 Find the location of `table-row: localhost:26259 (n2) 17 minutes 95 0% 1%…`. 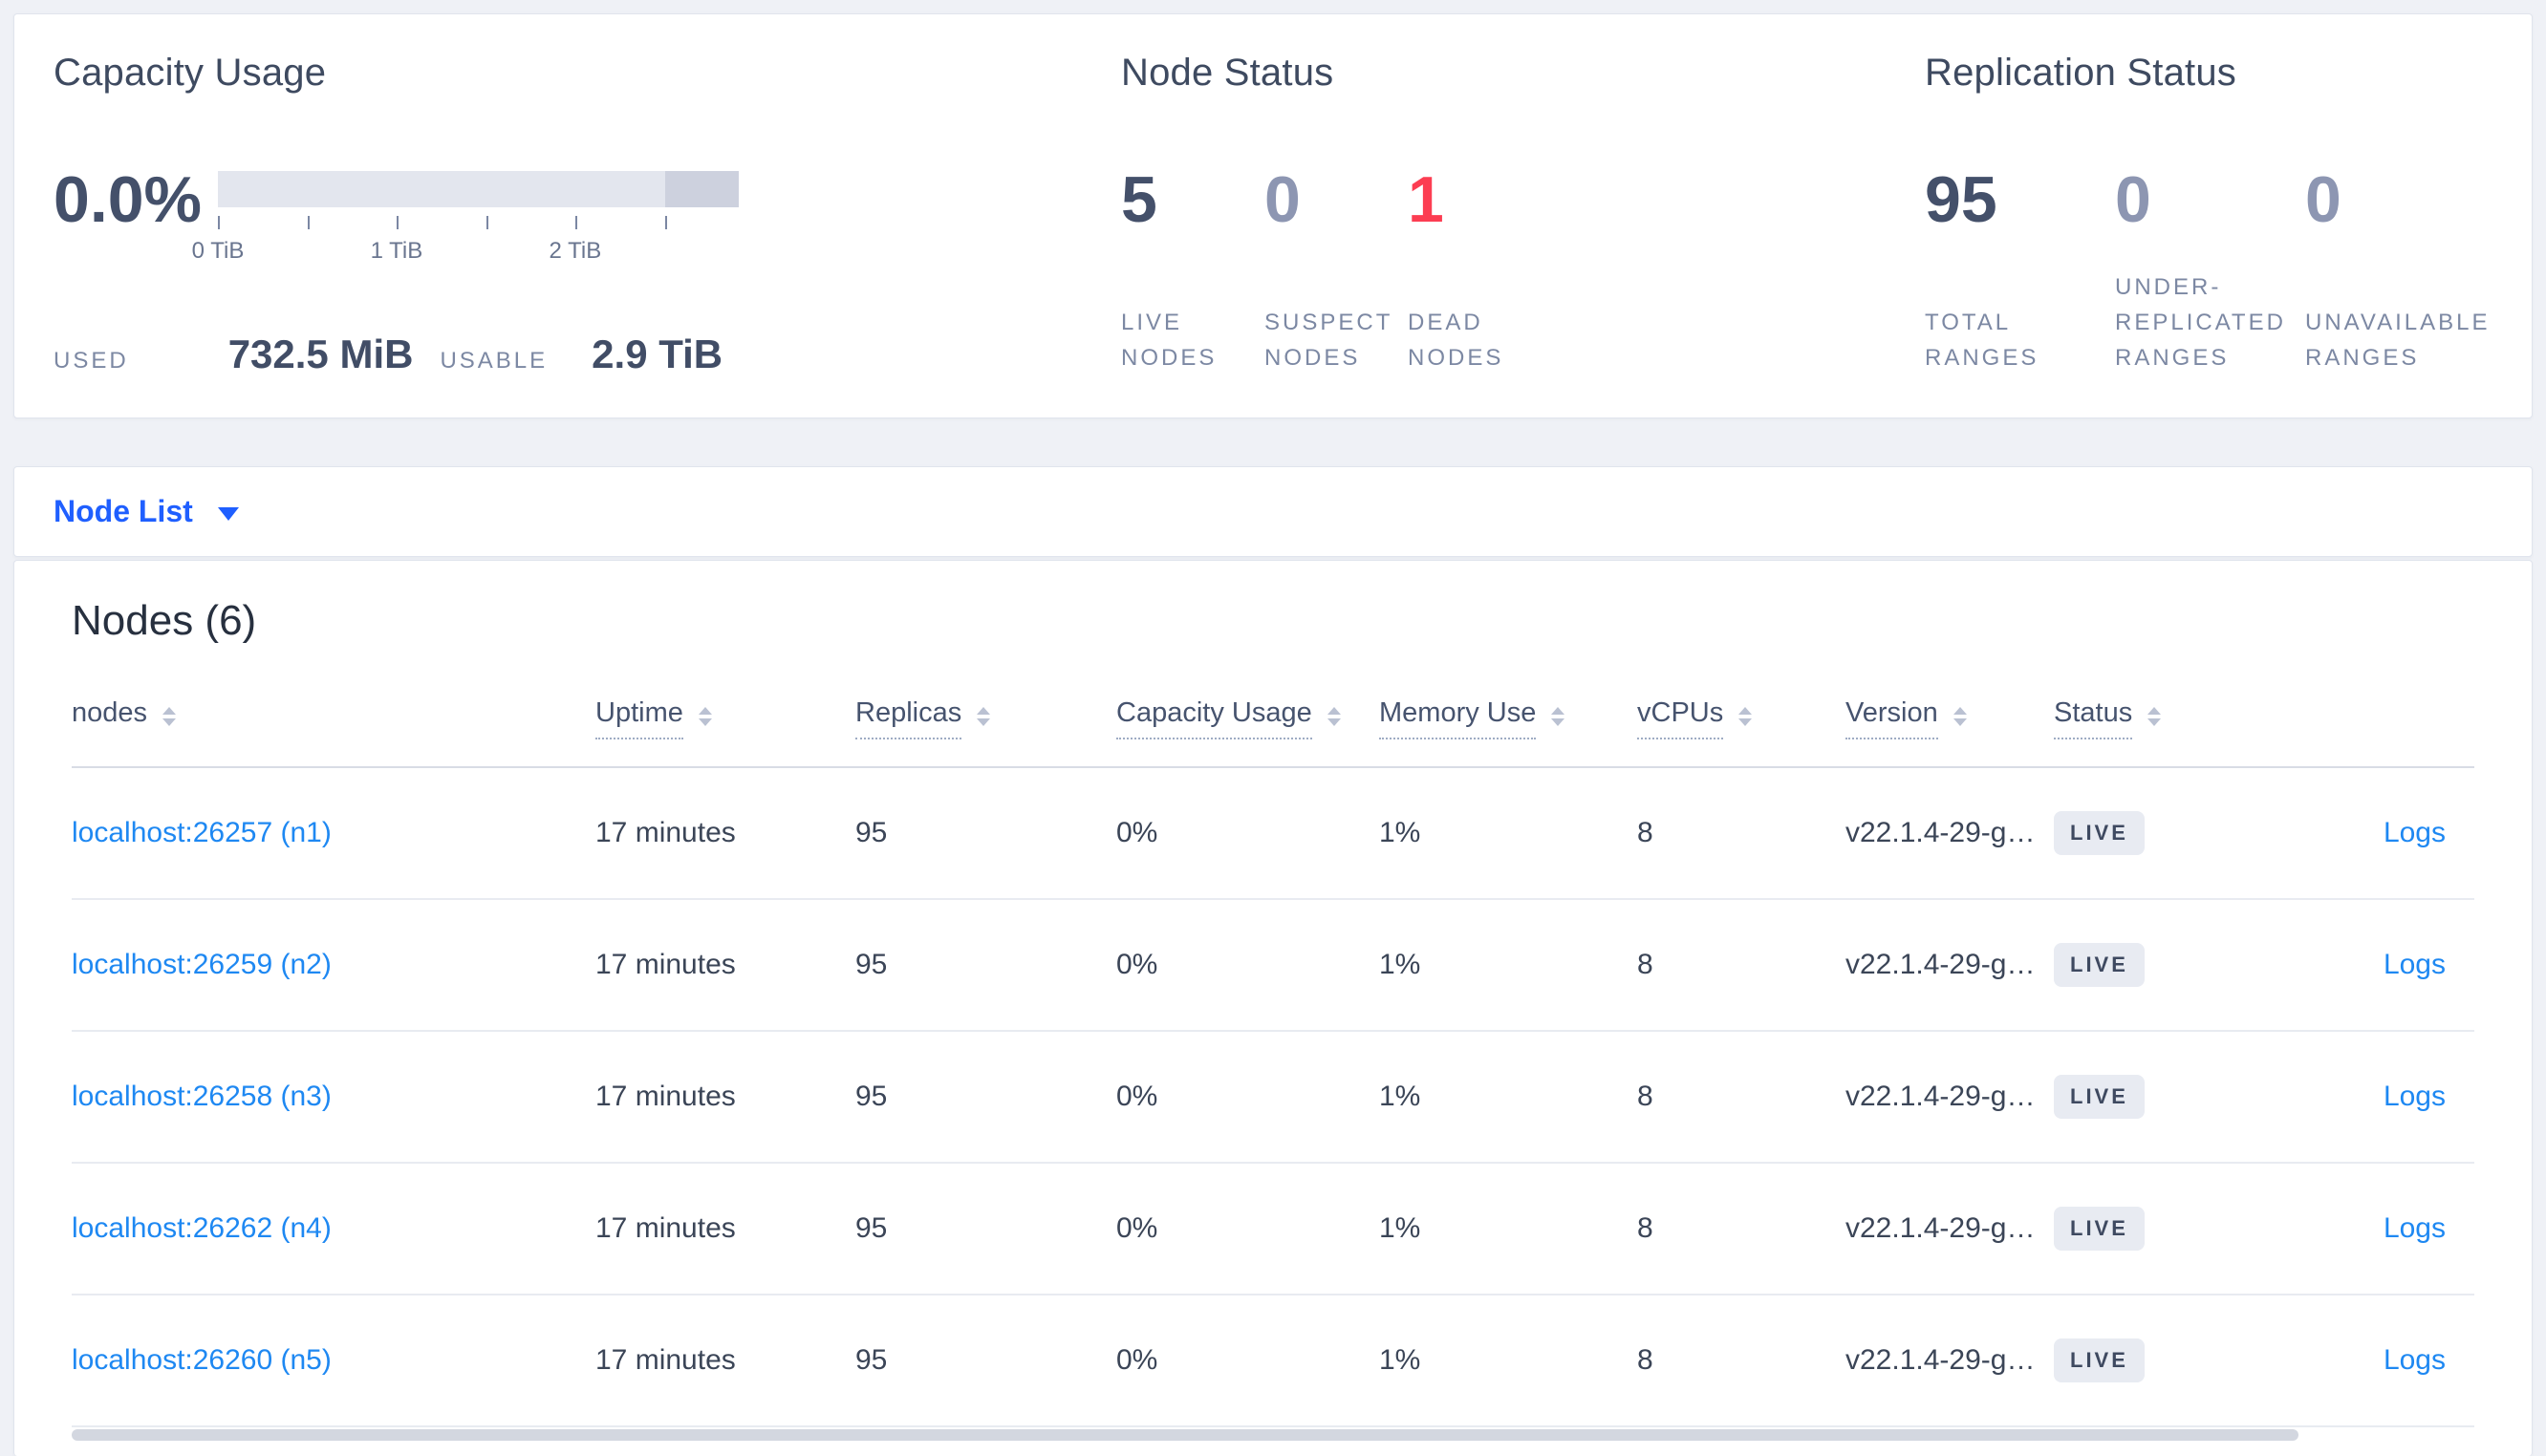

table-row: localhost:26259 (n2) 17 minutes 95 0% 1%… is located at coordinates (1273, 966).